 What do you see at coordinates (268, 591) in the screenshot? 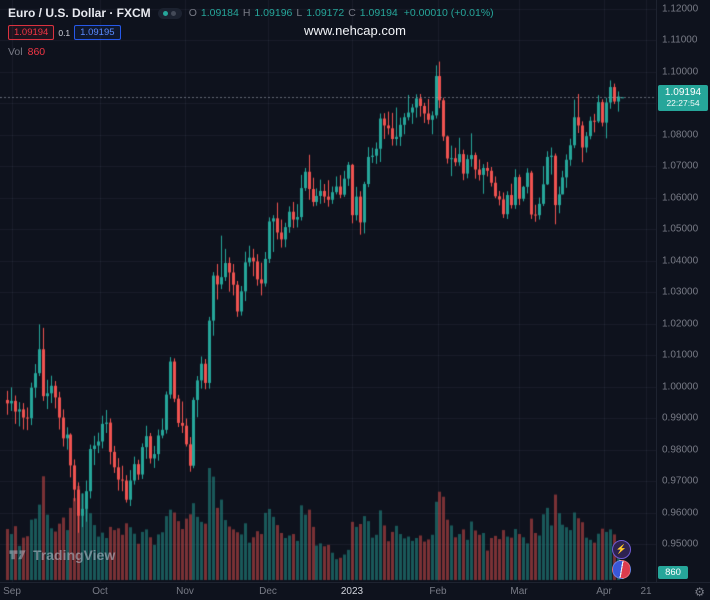
I see `time-axis-label: Dec` at bounding box center [268, 591].